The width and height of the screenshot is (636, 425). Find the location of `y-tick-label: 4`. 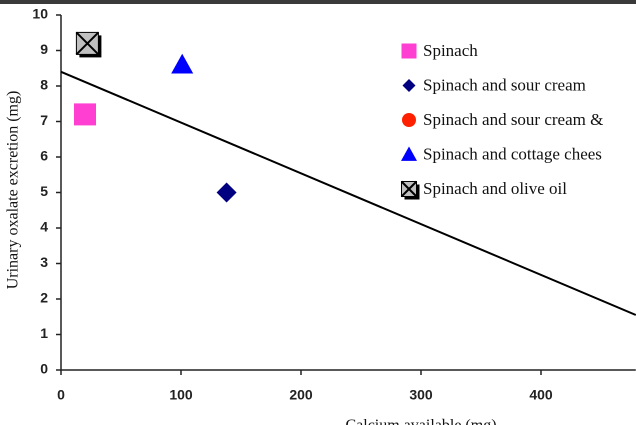

y-tick-label: 4 is located at coordinates (44, 227).